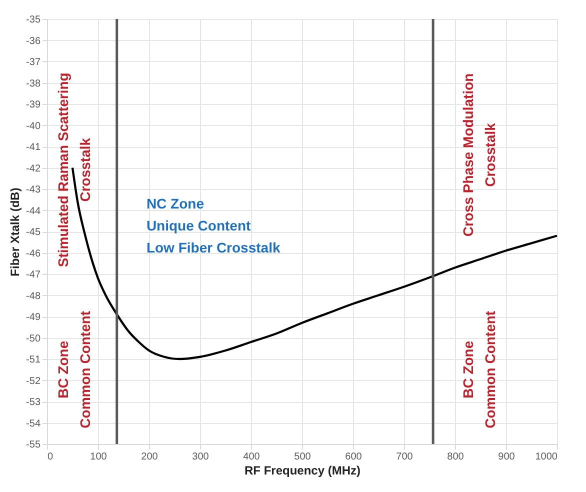 Image resolution: width=586 pixels, height=492 pixels. Describe the element at coordinates (33, 381) in the screenshot. I see `y-tick-label: -52` at that location.